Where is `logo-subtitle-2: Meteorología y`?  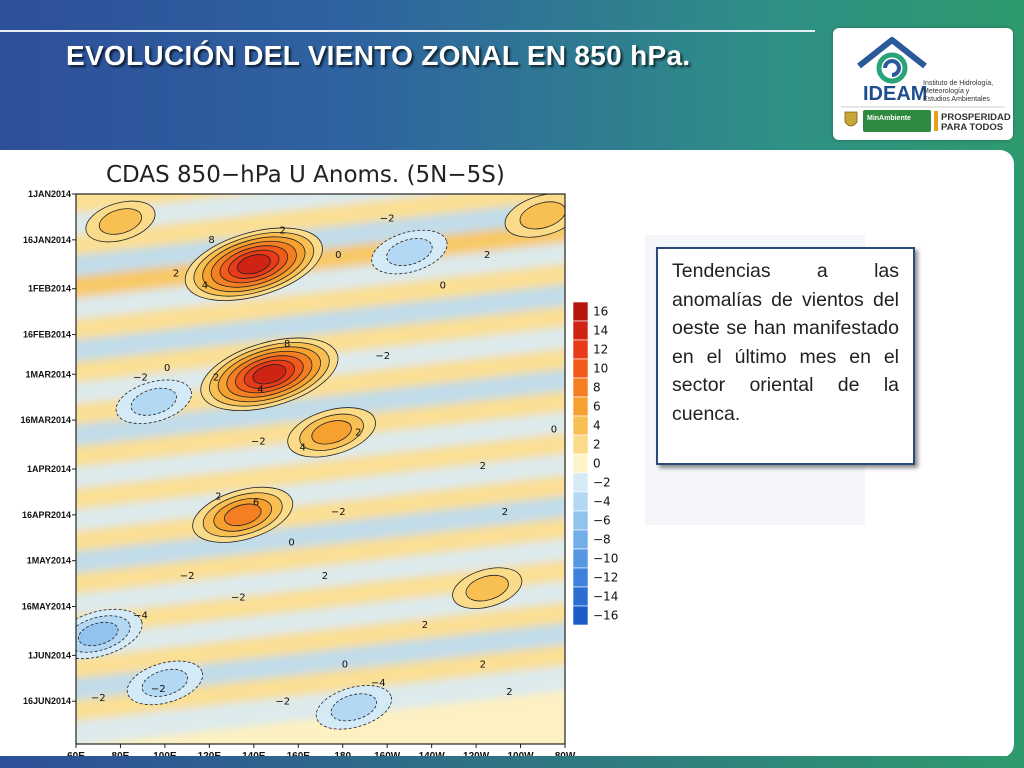 logo-subtitle-2: Meteorología y is located at coordinates (946, 91).